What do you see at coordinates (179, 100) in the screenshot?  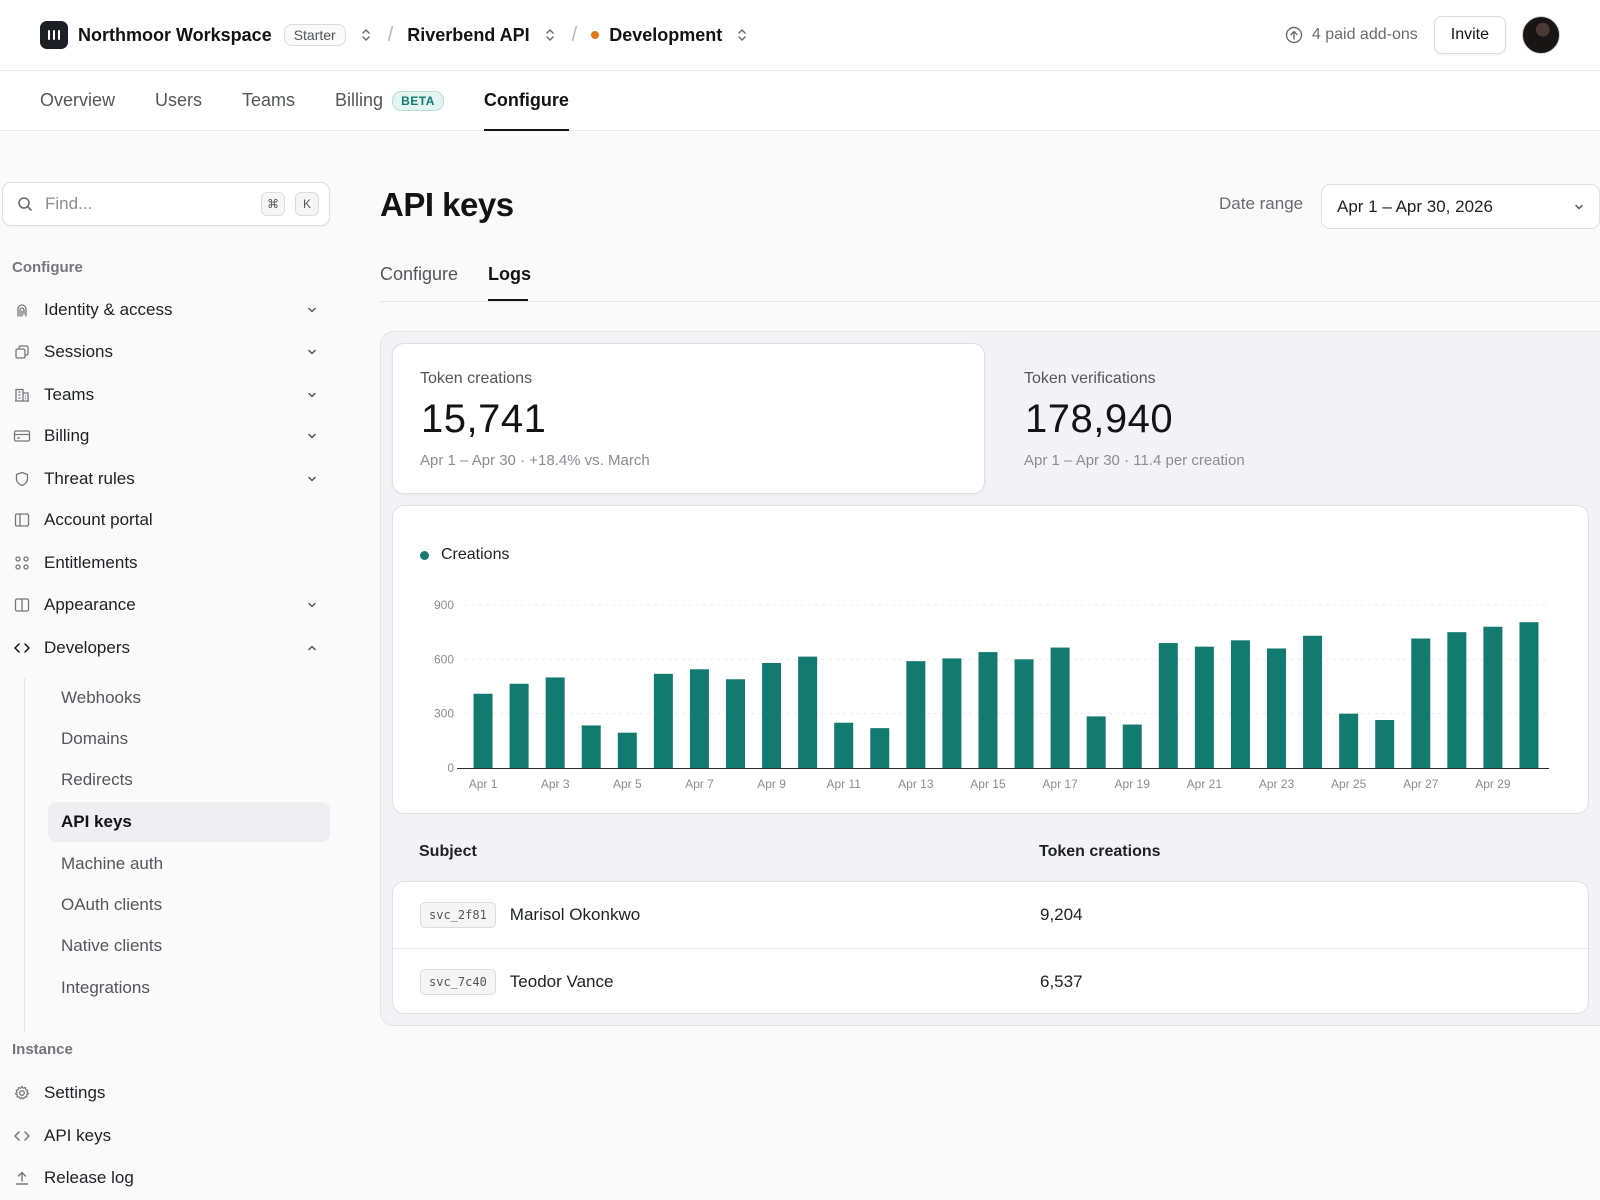 I see `tab-users: Users` at bounding box center [179, 100].